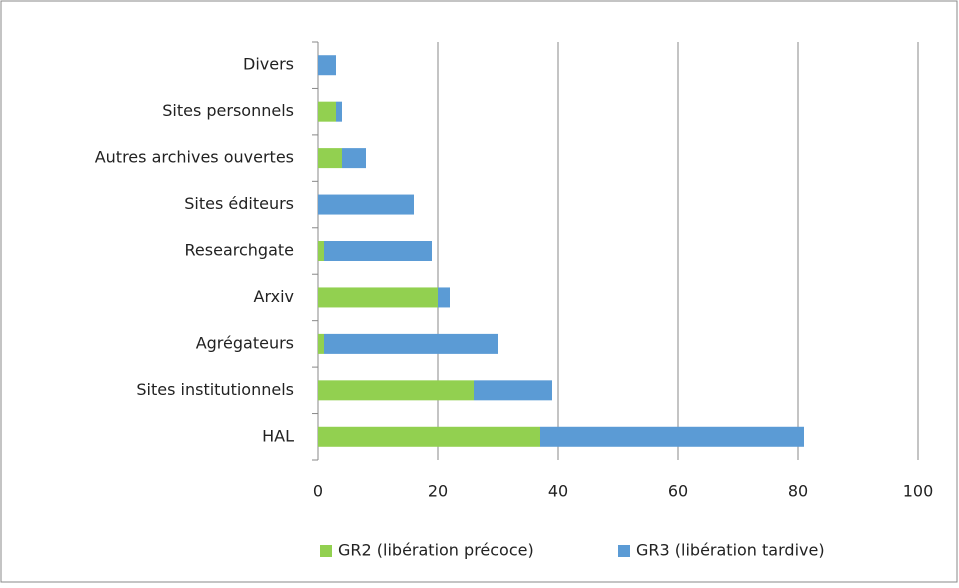 This screenshot has width=959, height=588. I want to click on legend-label: GR2 (libération précoce), so click(436, 550).